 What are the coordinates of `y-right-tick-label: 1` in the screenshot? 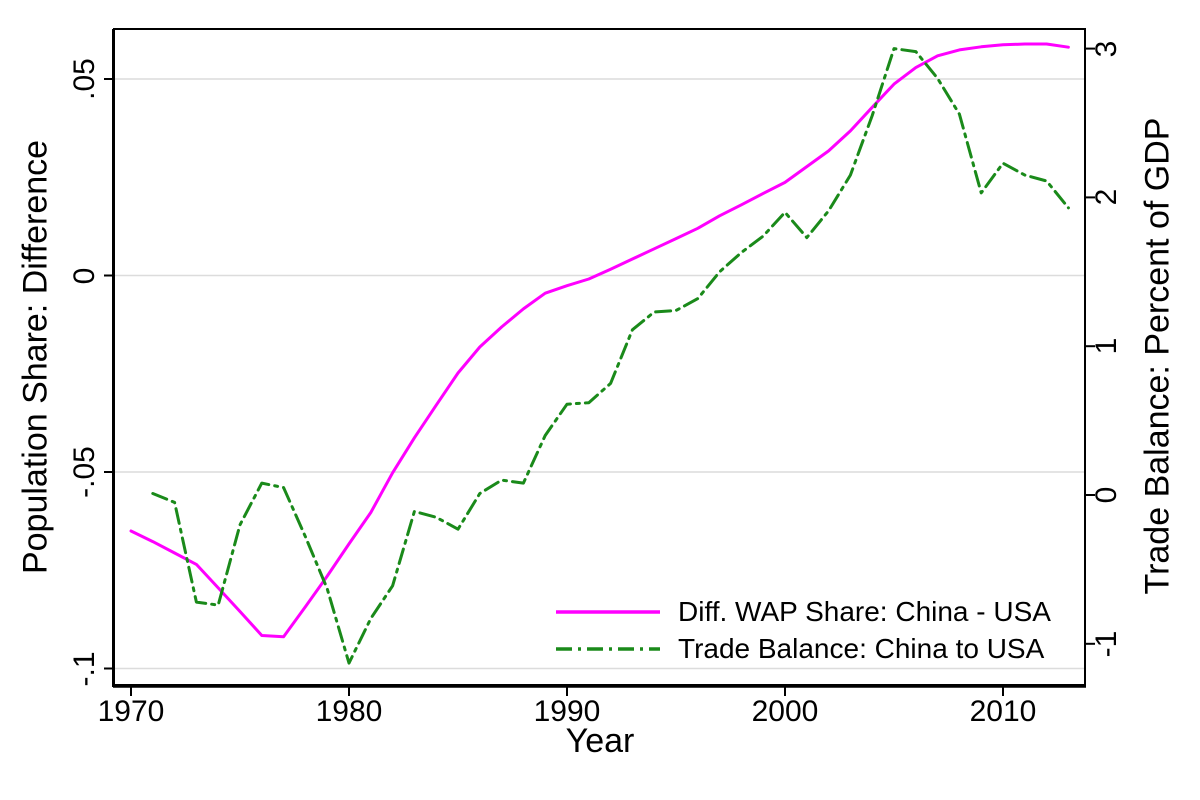 It's located at (1106, 346).